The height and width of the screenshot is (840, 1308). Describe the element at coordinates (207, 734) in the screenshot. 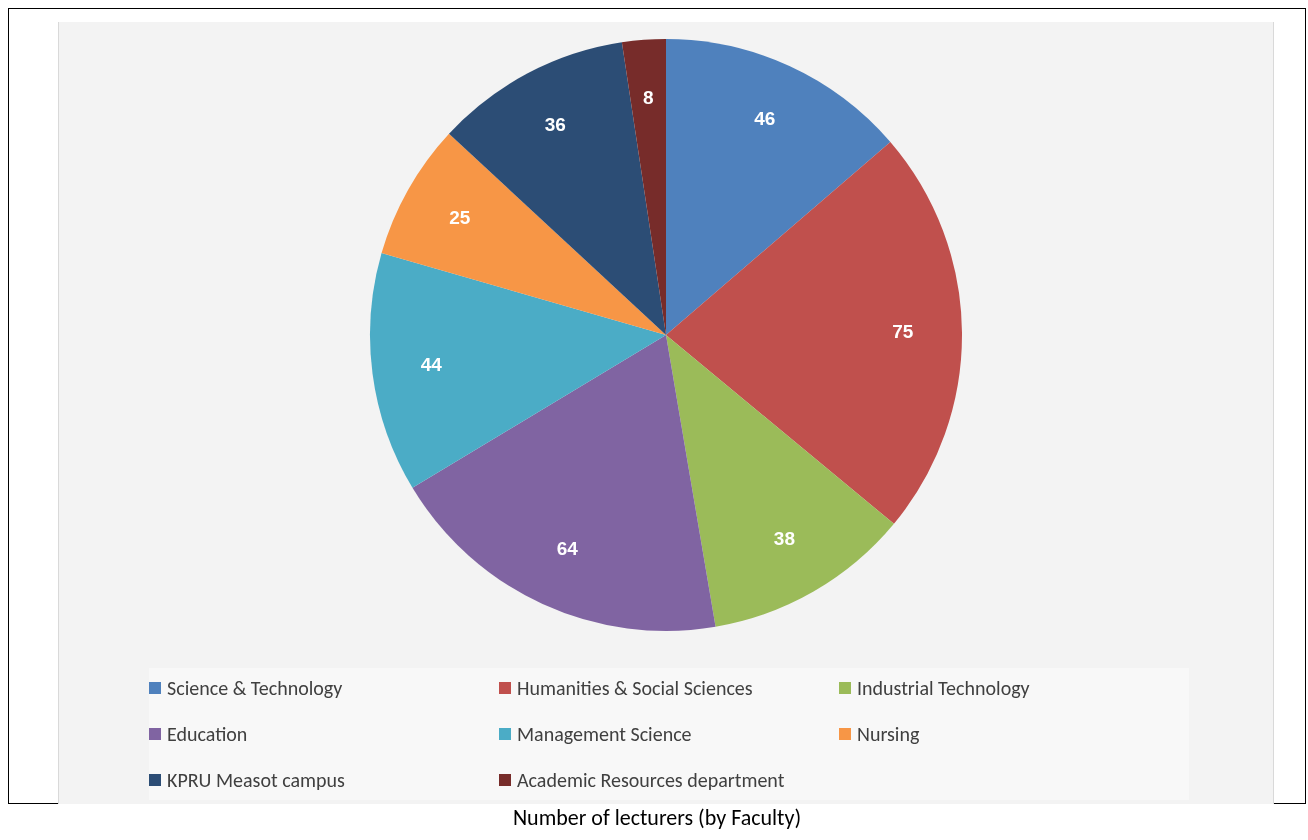

I see `legend-label: Education` at that location.